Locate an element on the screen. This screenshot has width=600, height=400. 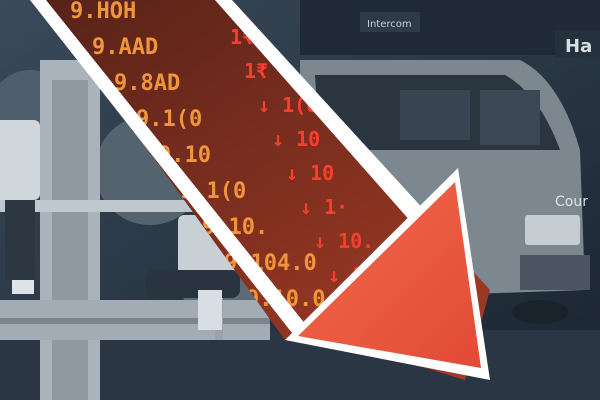
sign-board is located at coordinates (390, 22).